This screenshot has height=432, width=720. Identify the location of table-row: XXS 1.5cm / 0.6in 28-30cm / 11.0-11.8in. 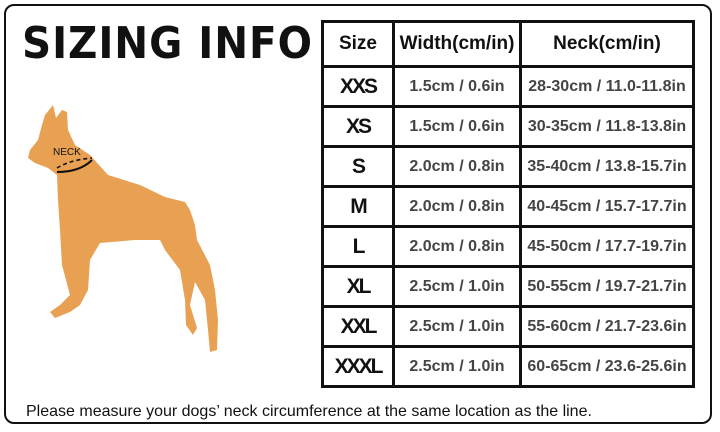
(508, 86).